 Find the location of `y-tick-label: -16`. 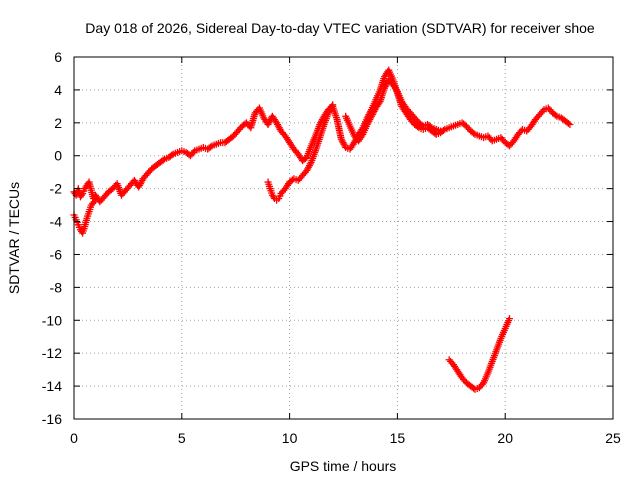

y-tick-label: -16 is located at coordinates (52, 419).